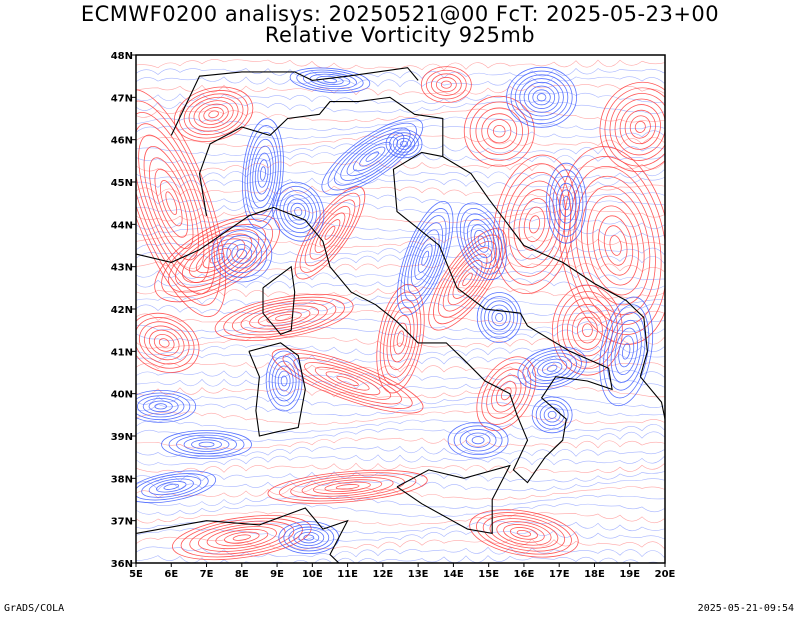 The height and width of the screenshot is (618, 800). I want to click on lon-tick-label: 15E, so click(488, 574).